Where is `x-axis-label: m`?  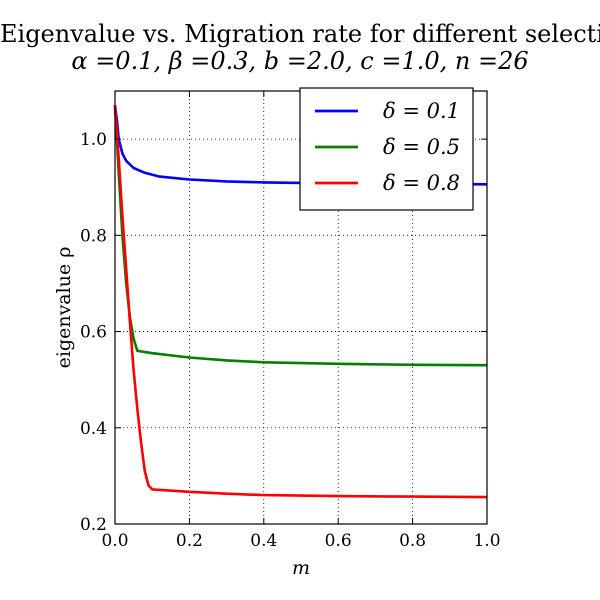
x-axis-label: m is located at coordinates (301, 568).